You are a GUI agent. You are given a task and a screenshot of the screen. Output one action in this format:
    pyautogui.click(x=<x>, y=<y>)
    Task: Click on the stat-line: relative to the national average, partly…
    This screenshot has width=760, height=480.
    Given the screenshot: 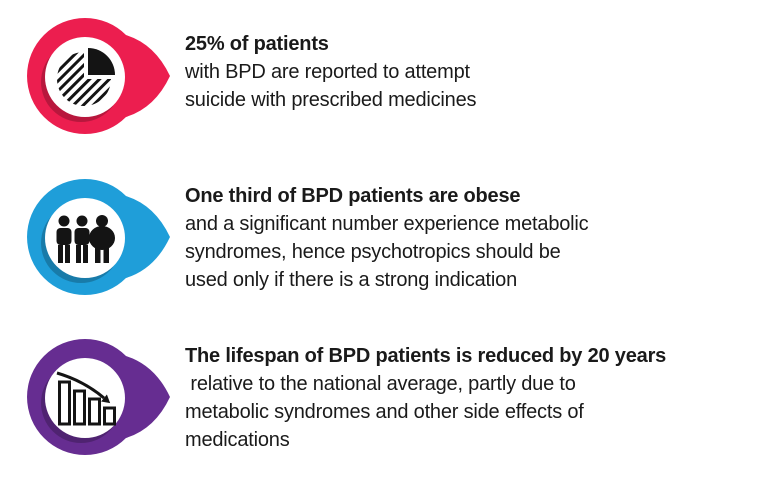 What is the action you would take?
    pyautogui.click(x=380, y=384)
    